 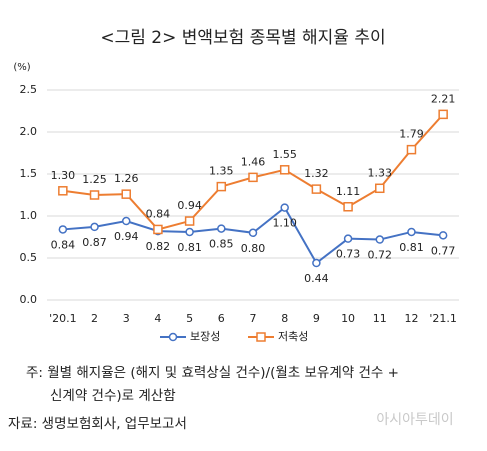 I want to click on y-unit: (%), so click(x=21, y=67).